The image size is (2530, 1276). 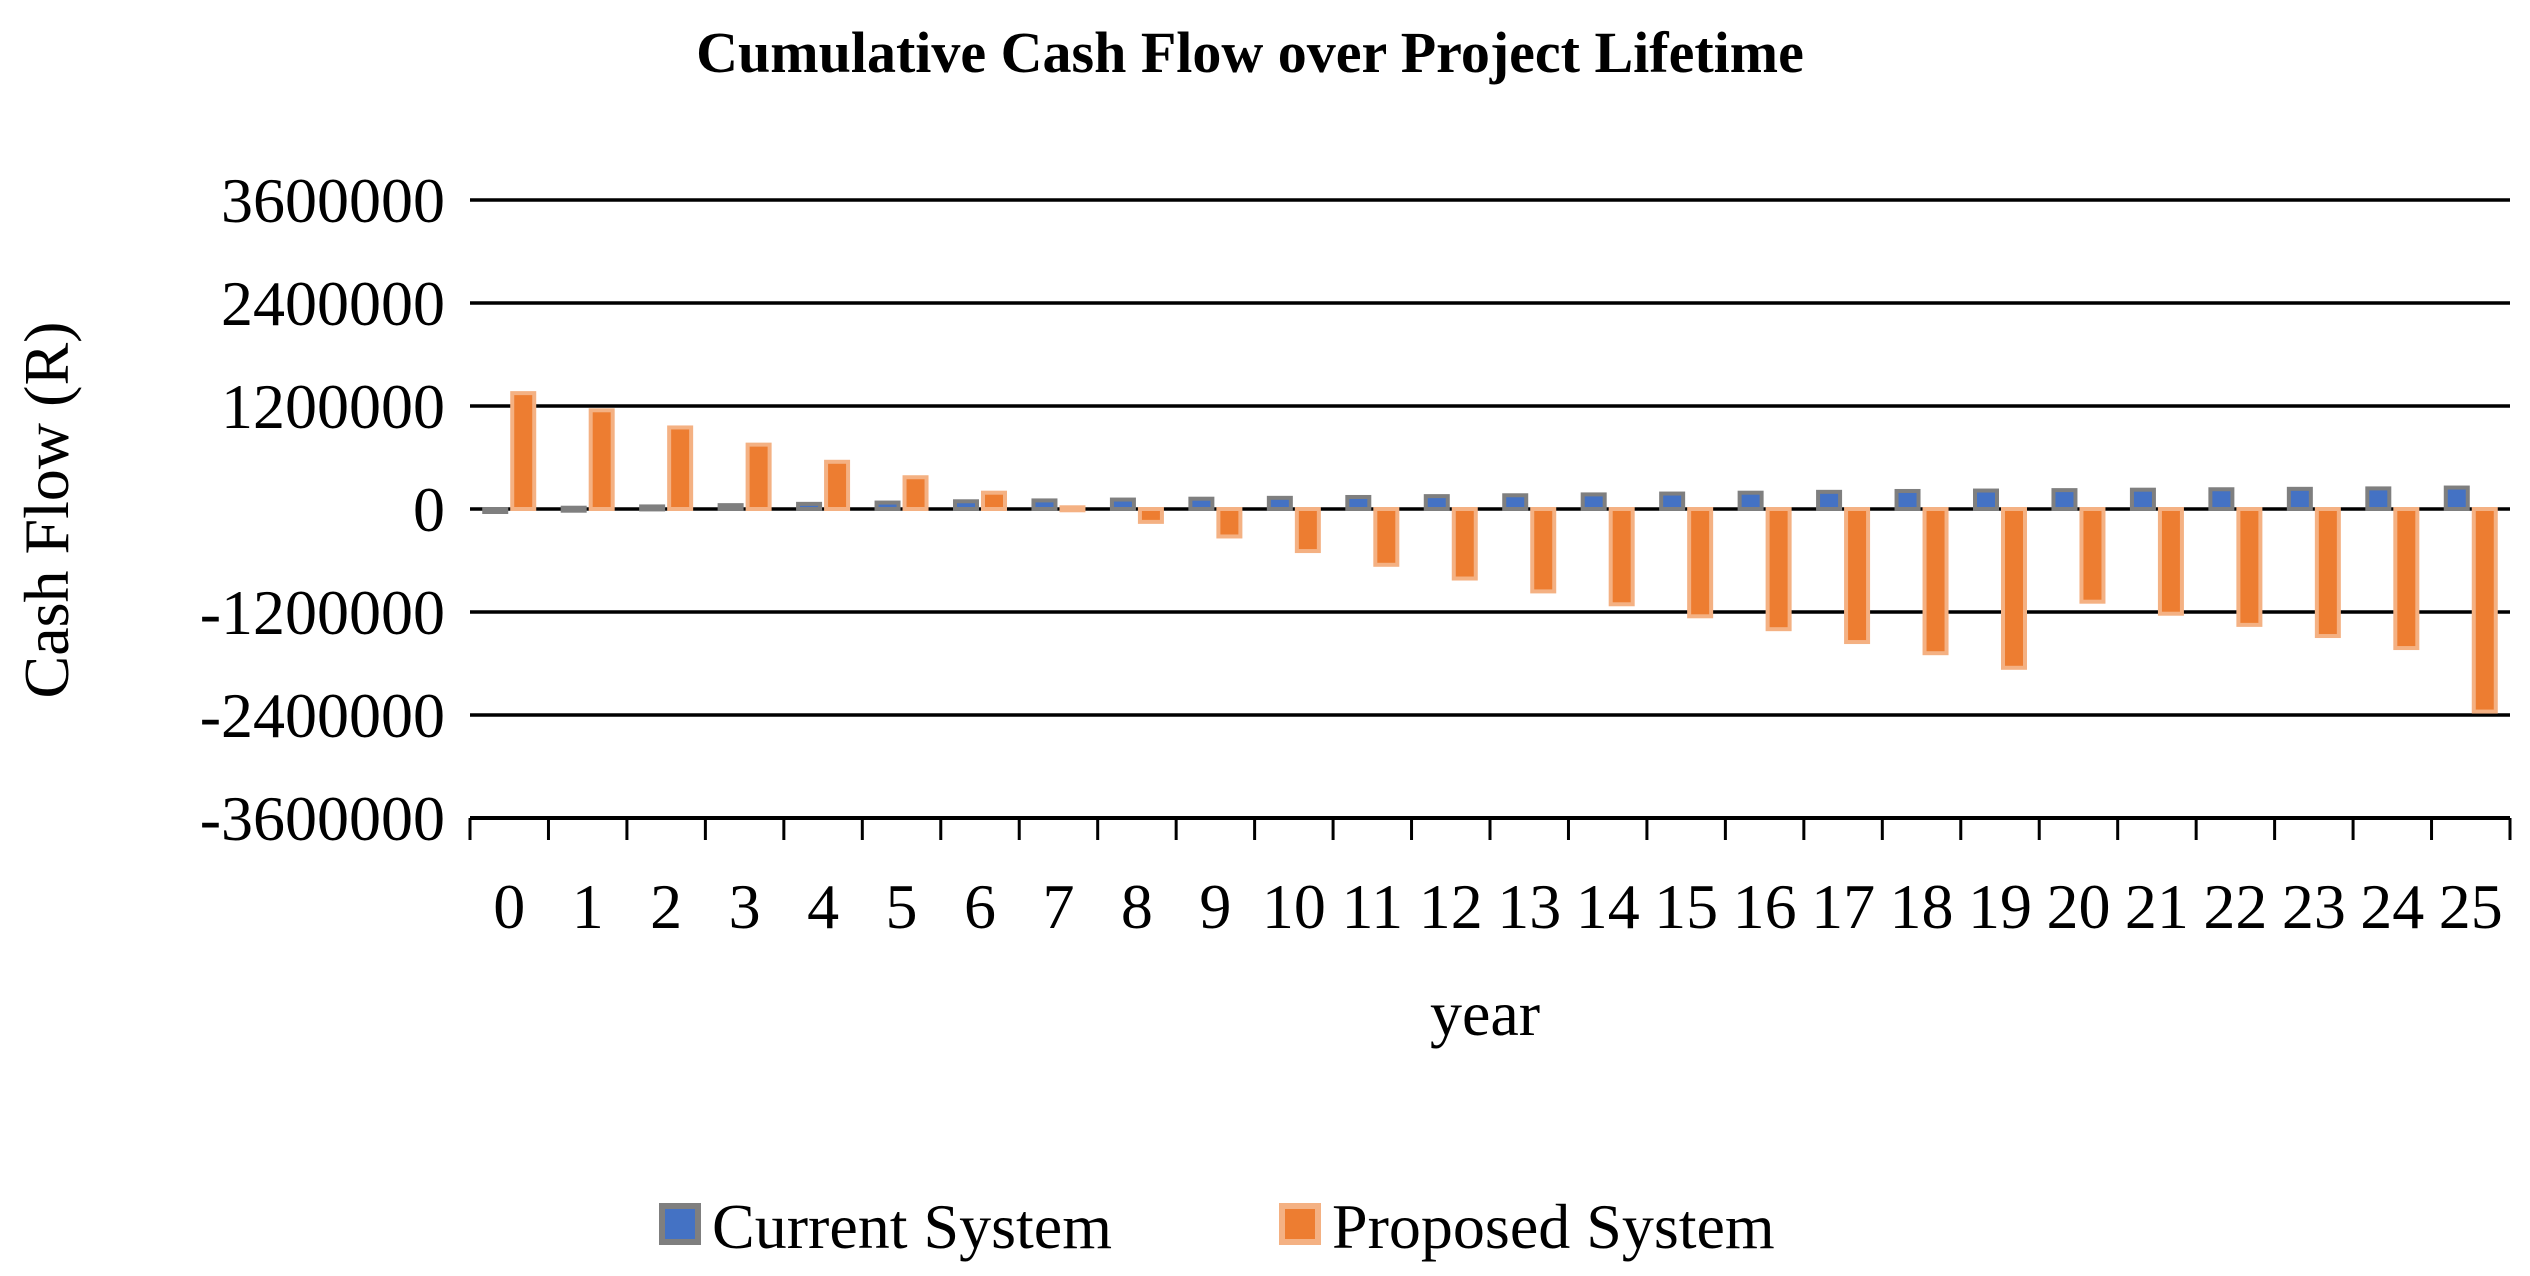 I want to click on x-tick-label: 19, so click(x=2000, y=906).